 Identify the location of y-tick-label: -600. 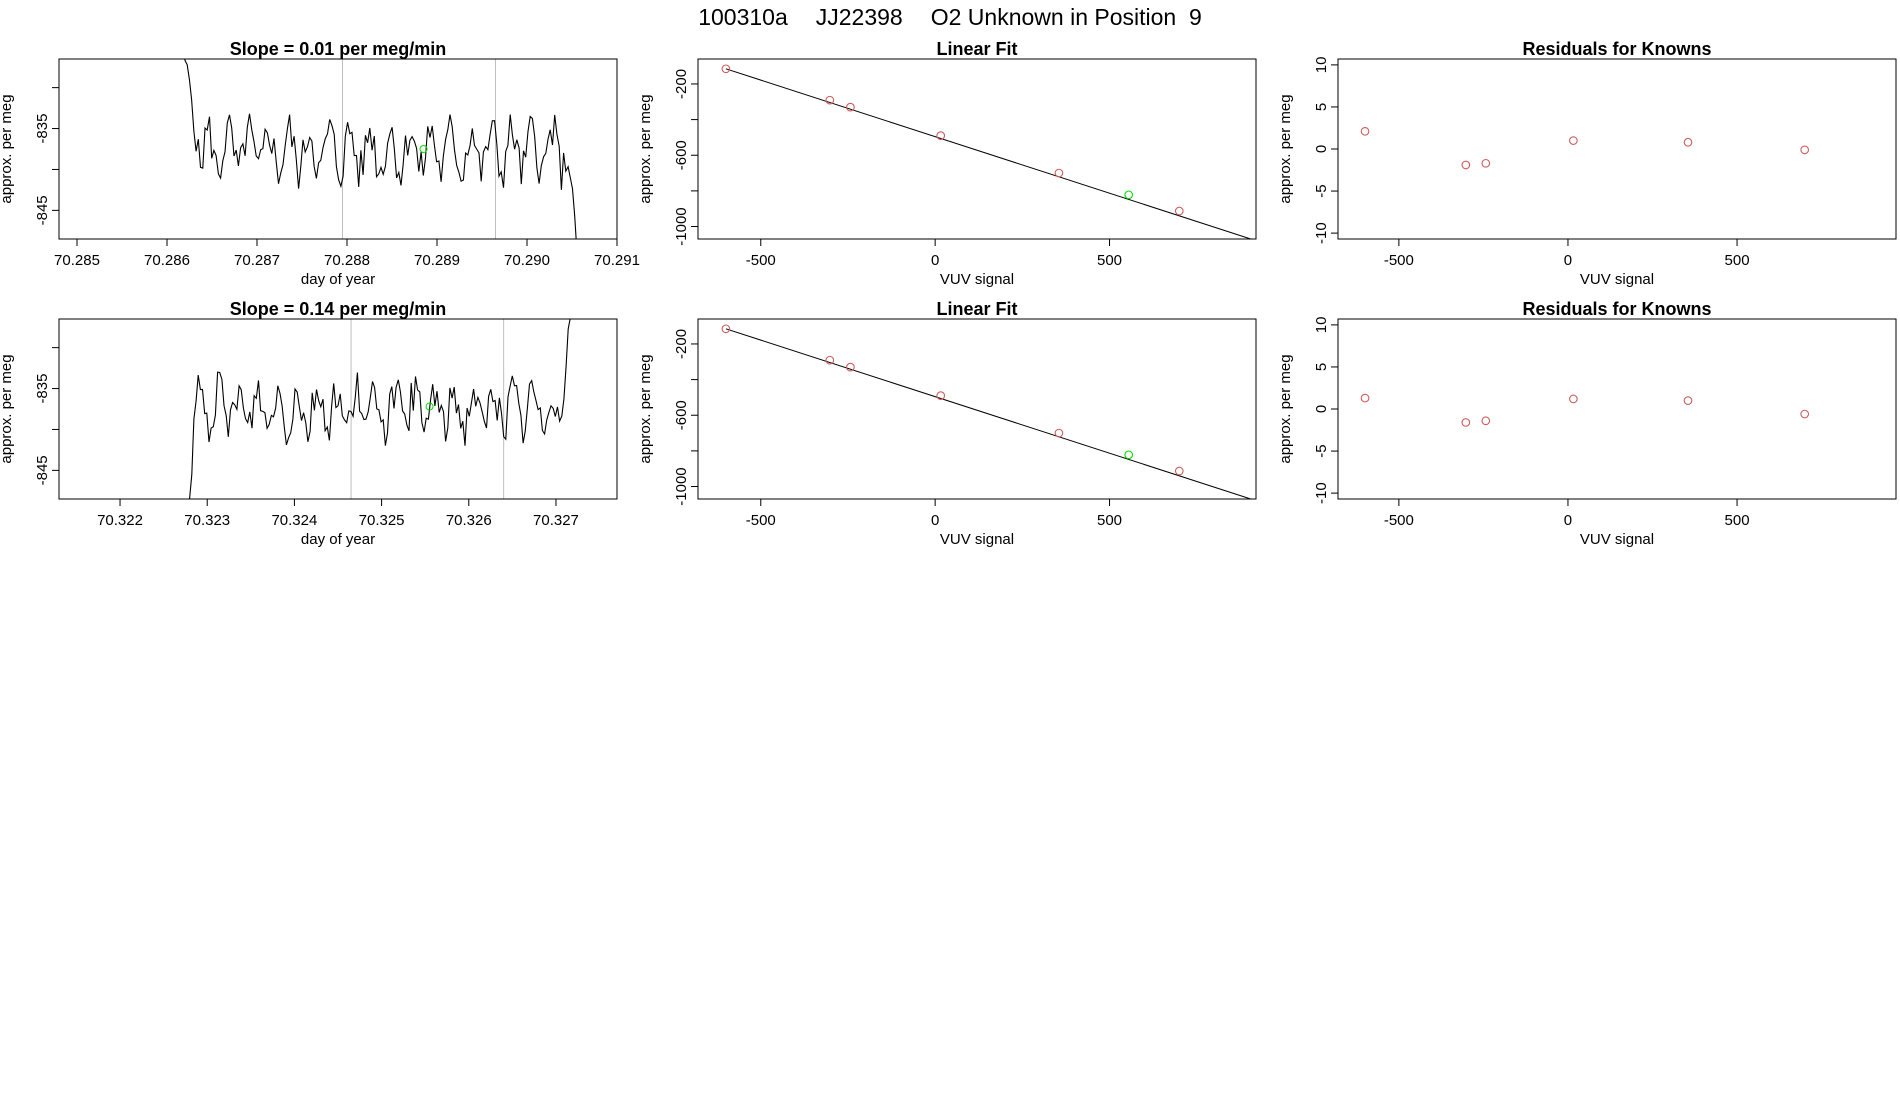
(681, 415).